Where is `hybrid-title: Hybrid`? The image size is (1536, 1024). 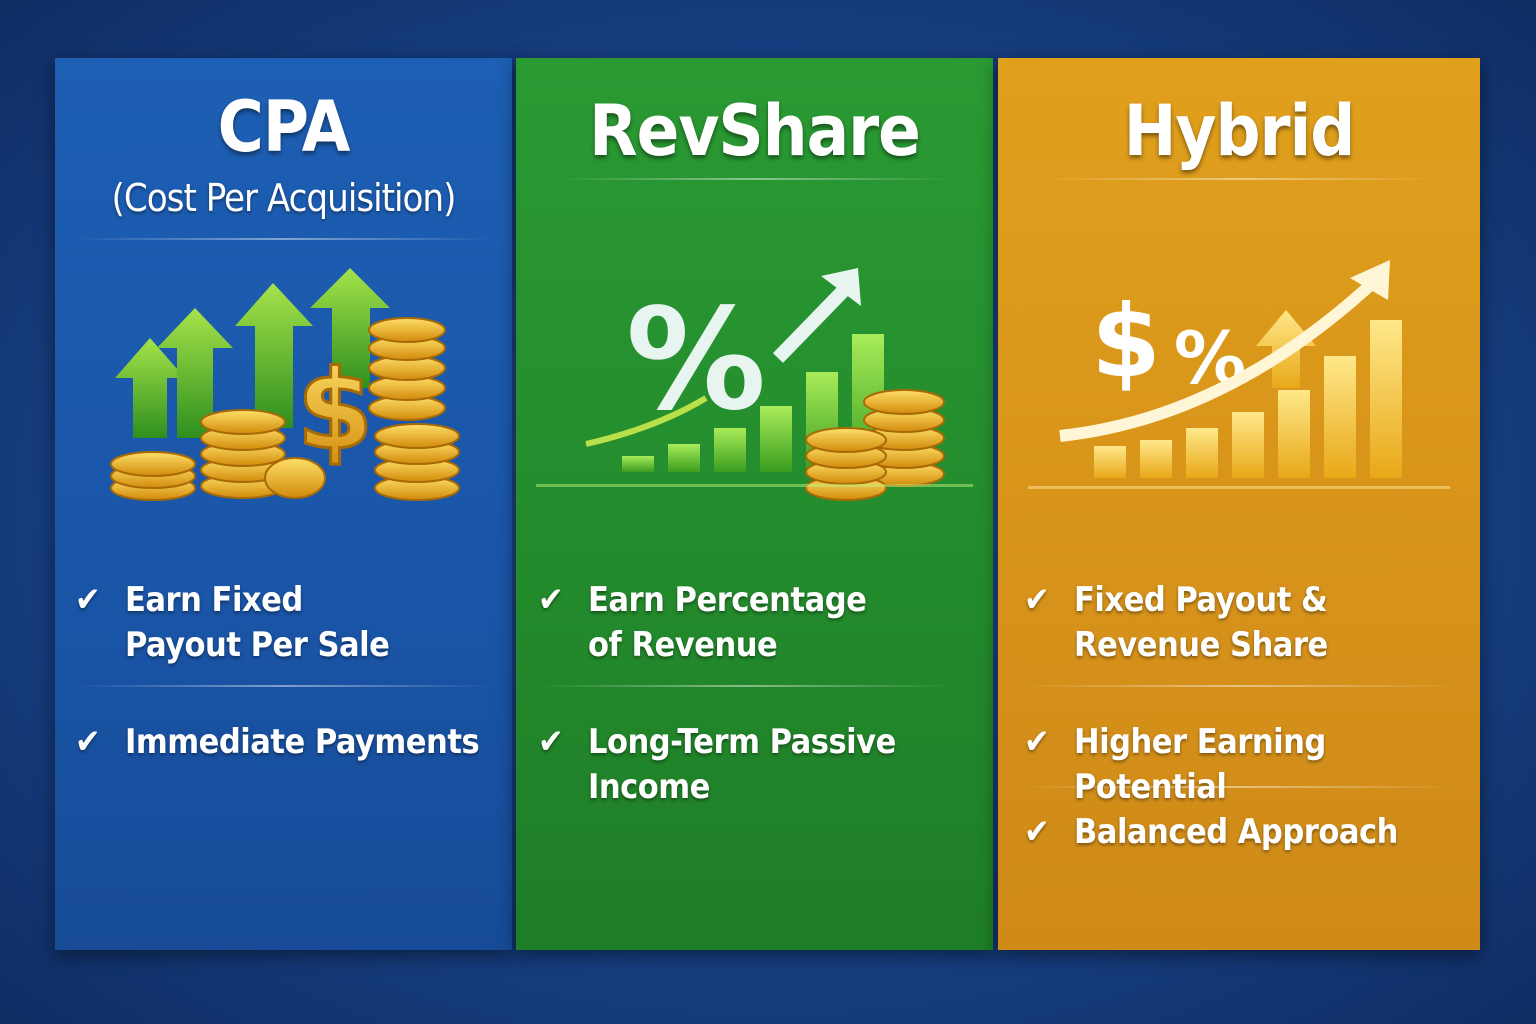
hybrid-title: Hybrid is located at coordinates (1239, 131).